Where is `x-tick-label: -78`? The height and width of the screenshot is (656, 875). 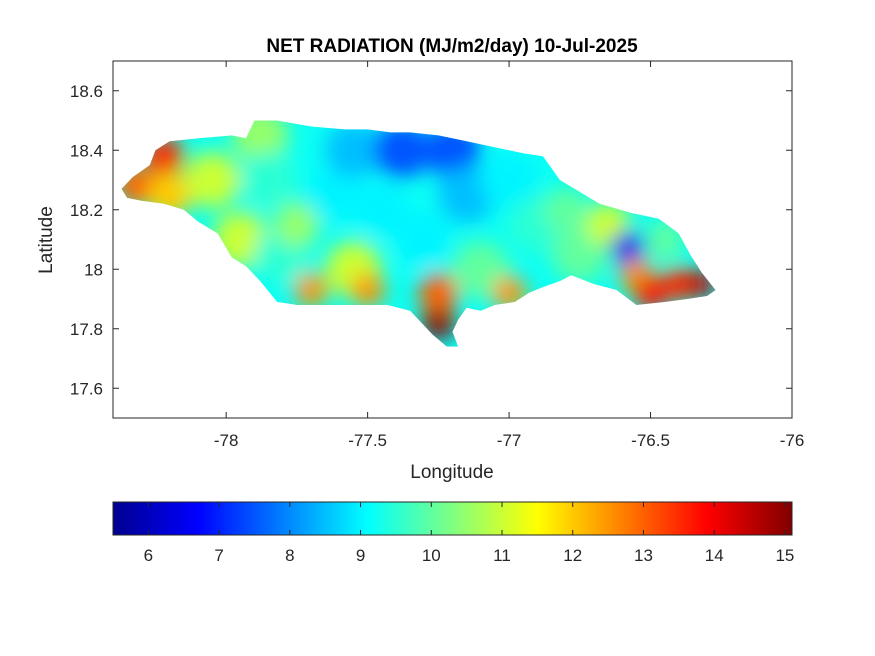 x-tick-label: -78 is located at coordinates (226, 440).